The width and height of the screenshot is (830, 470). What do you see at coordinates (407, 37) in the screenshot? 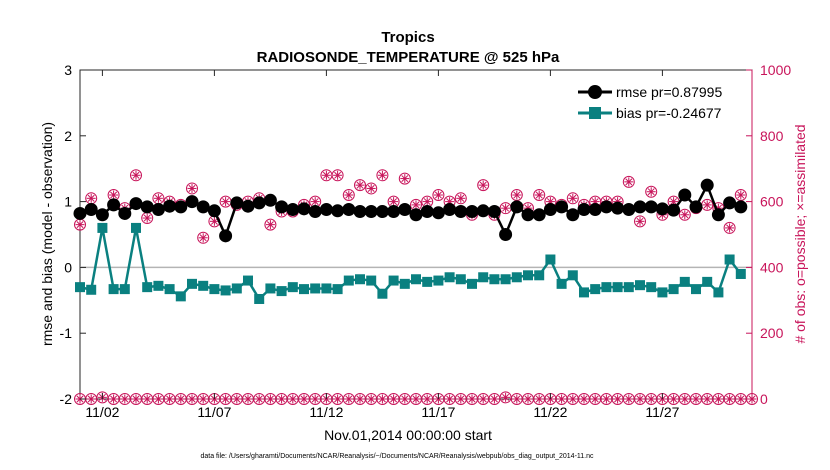
I see `chart-title: Tropics` at bounding box center [407, 37].